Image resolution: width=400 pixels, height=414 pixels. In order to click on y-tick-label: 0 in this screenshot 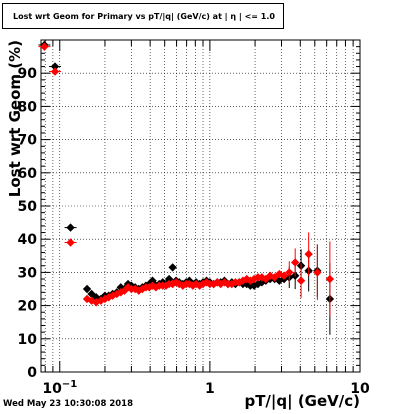, I will do `click(32, 373)`.